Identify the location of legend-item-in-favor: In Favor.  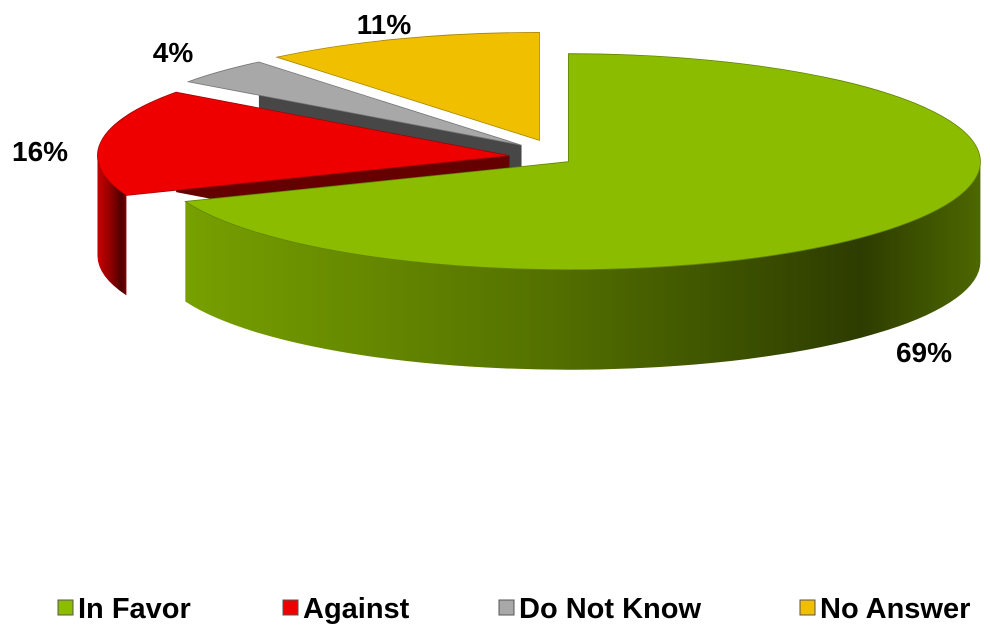
(124, 609).